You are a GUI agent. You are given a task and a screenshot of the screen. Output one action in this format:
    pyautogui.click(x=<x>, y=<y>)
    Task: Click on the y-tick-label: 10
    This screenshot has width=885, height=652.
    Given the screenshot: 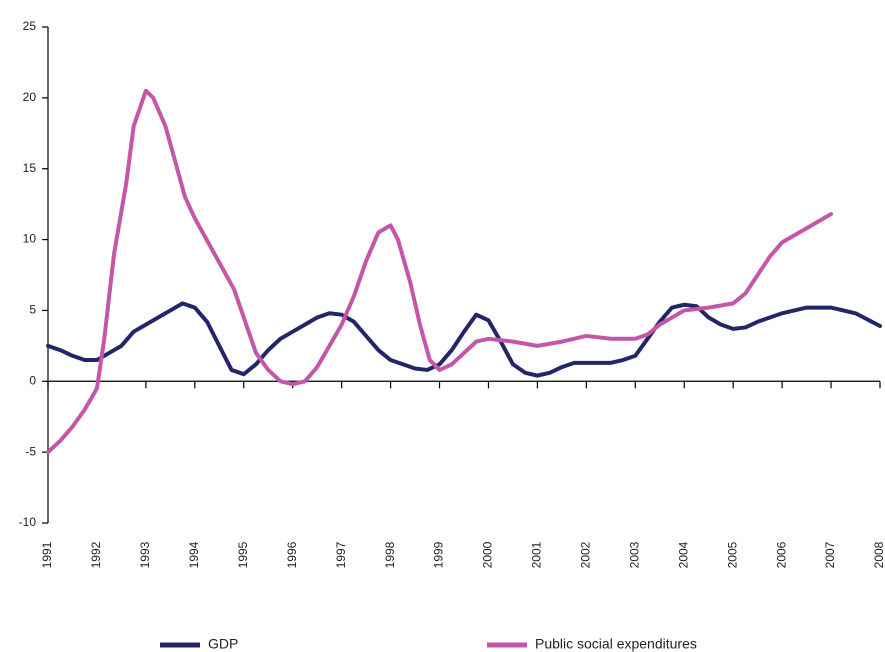 What is the action you would take?
    pyautogui.click(x=30, y=239)
    